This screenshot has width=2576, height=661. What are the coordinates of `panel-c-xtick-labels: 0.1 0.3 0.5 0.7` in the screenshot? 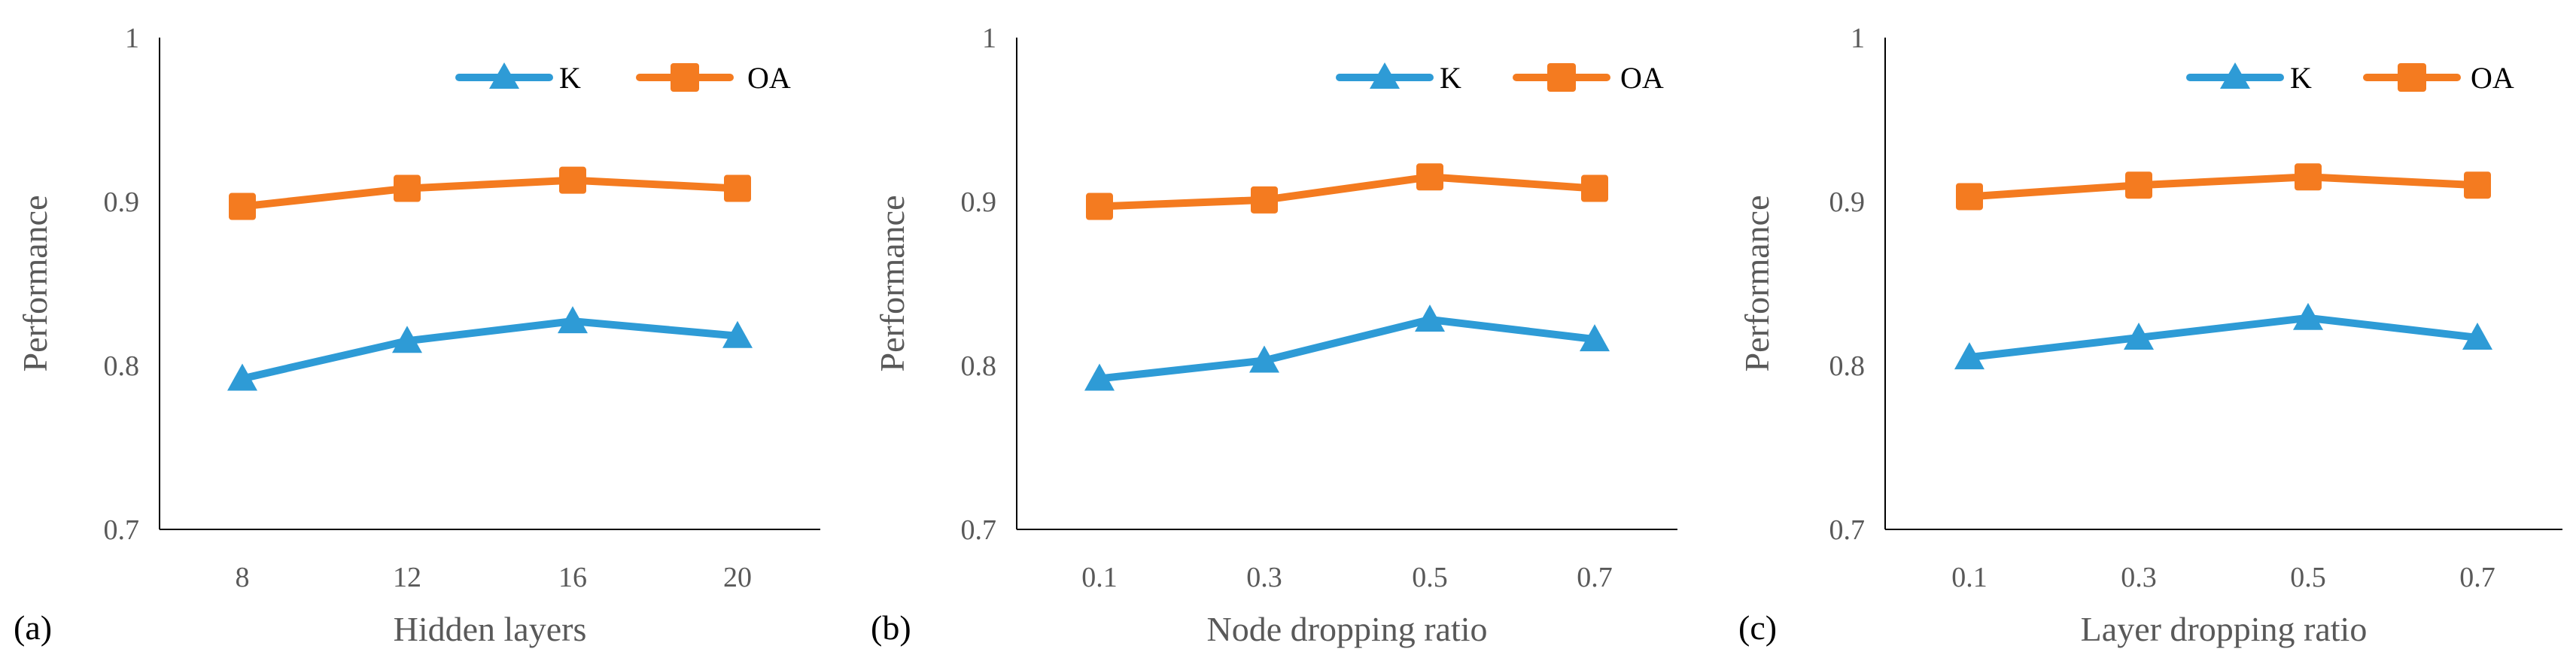 It's located at (2223, 577).